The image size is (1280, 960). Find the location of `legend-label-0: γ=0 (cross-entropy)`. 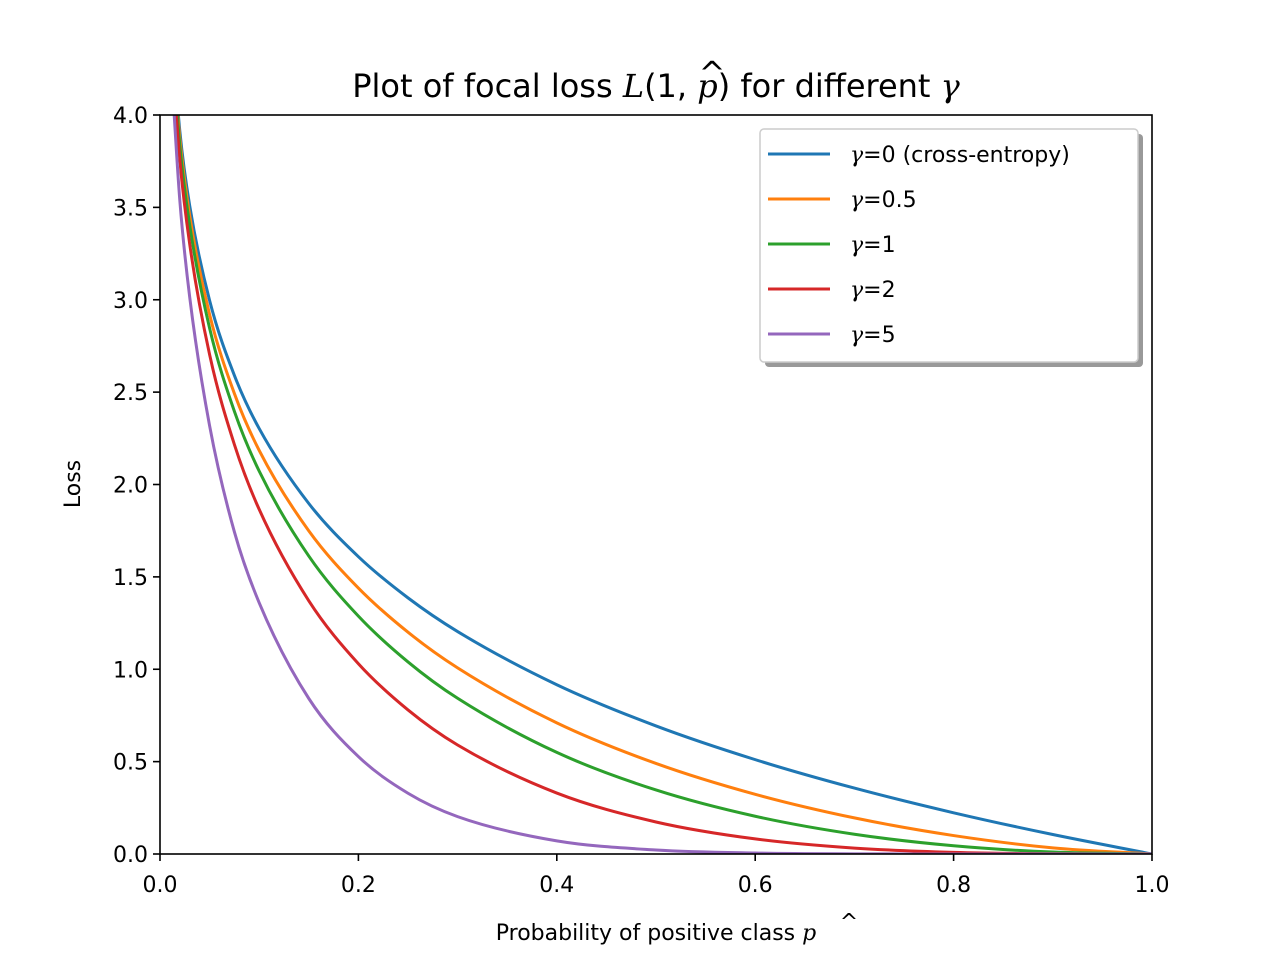

legend-label-0: γ=0 (cross-entropy) is located at coordinates (960, 155).